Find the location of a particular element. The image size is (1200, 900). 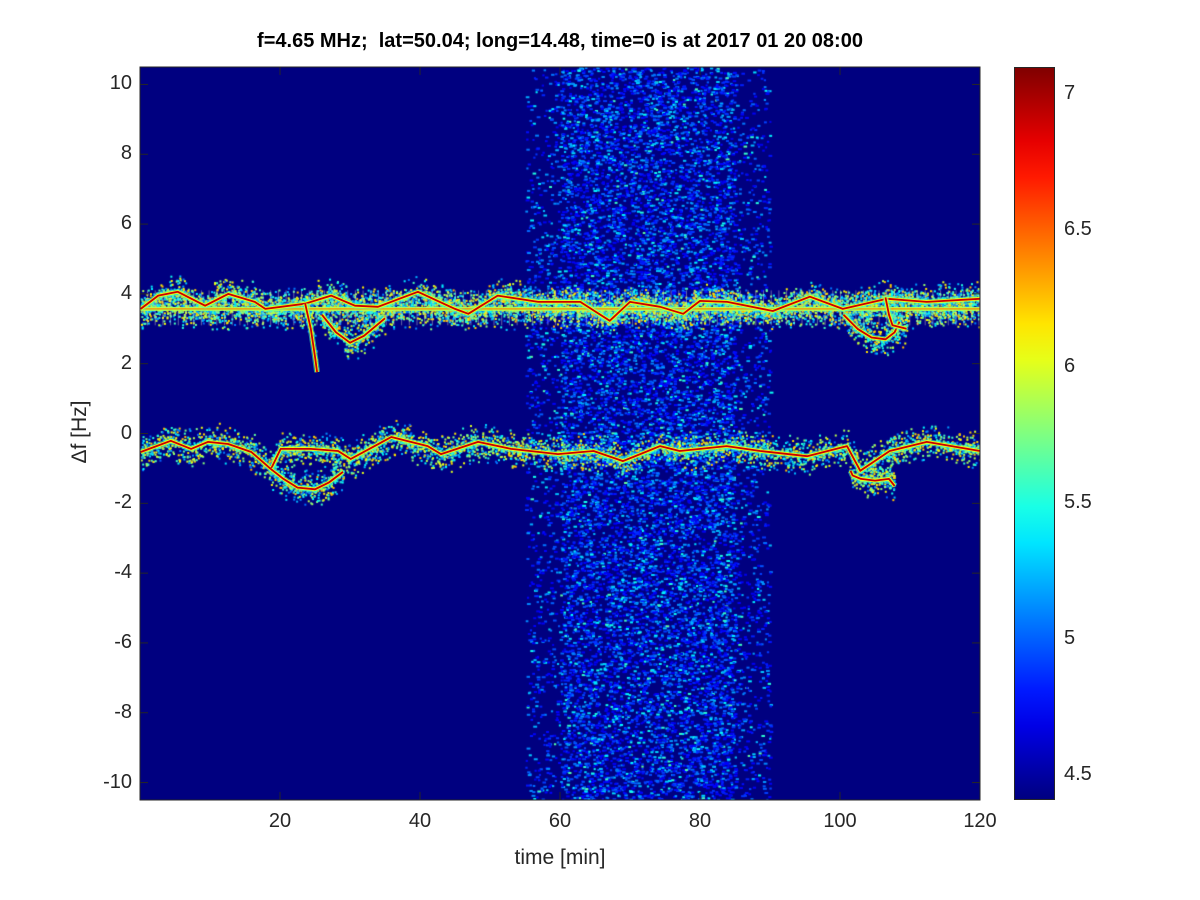

y-tick-label: -10 is located at coordinates (117, 781).